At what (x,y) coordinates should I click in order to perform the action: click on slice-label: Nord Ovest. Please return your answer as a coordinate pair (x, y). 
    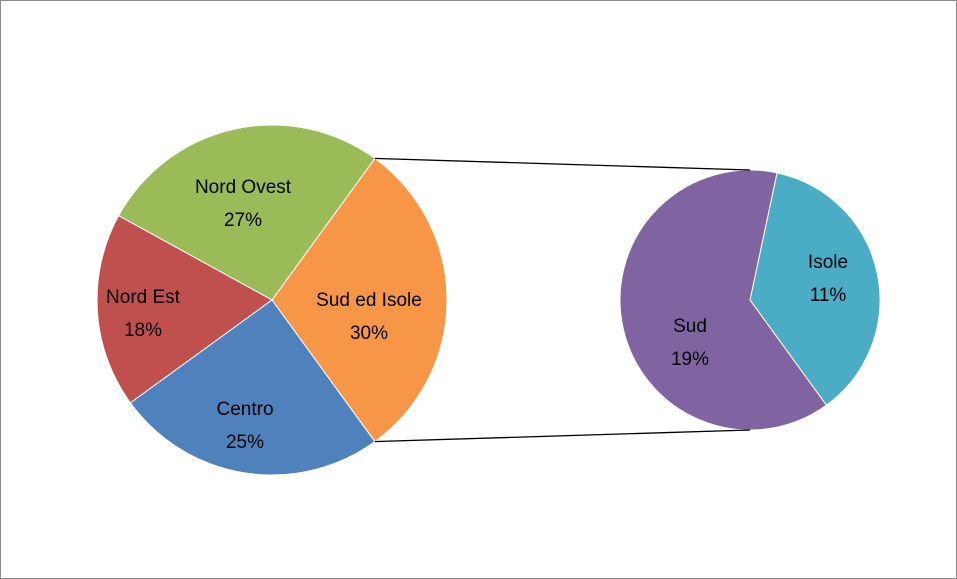
    Looking at the image, I should click on (243, 187).